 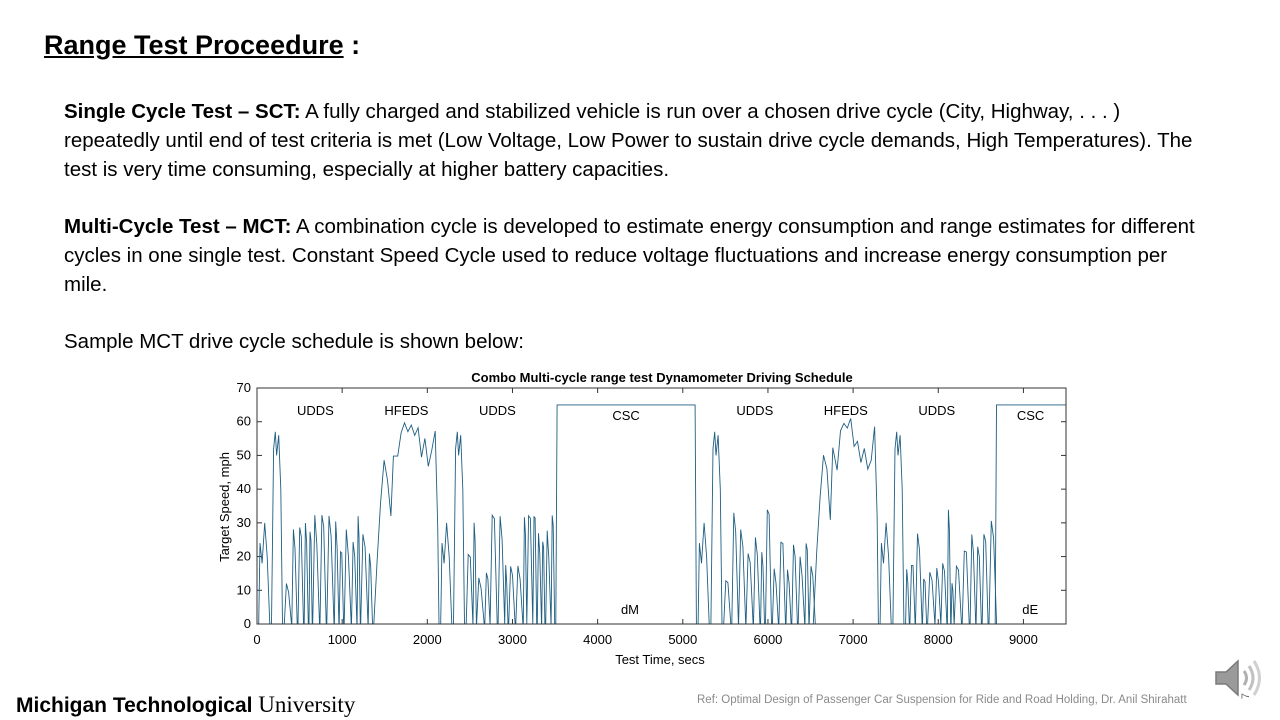 What do you see at coordinates (244, 522) in the screenshot?
I see `y-tick-label: 30` at bounding box center [244, 522].